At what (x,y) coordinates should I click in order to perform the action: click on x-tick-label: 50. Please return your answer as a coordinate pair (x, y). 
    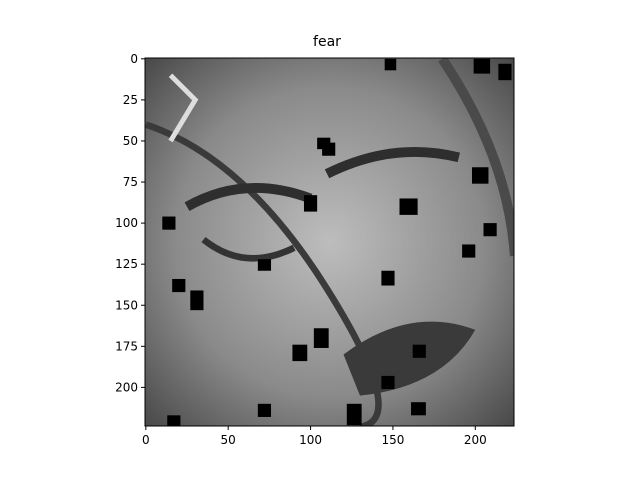
    Looking at the image, I should click on (228, 440).